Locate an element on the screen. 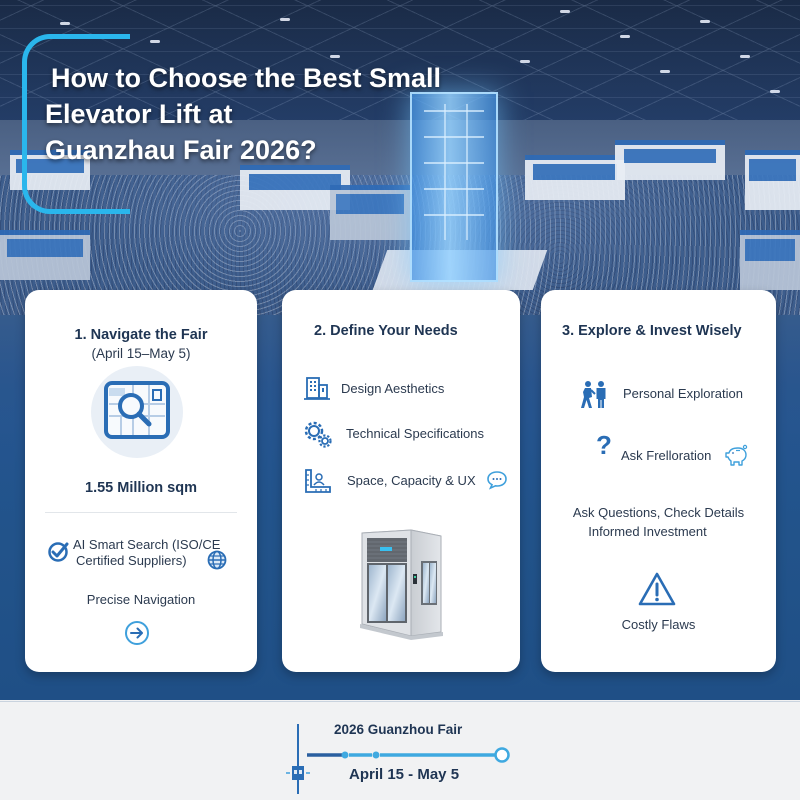 This screenshot has width=800, height=800. building-icon is located at coordinates (317, 388).